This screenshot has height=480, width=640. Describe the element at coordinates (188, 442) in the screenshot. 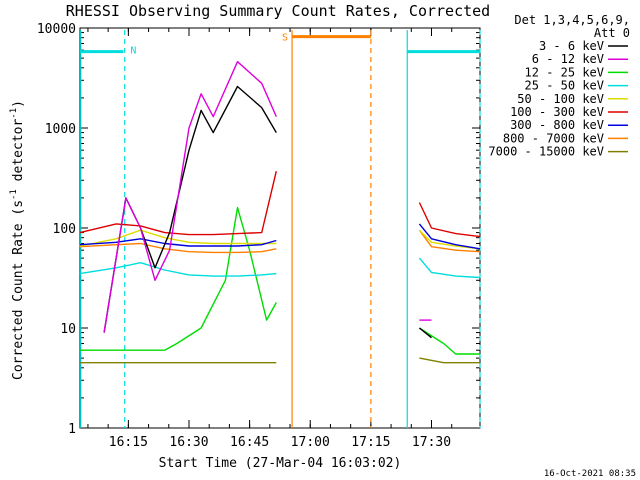

I see `x-tick-label: 16:30` at that location.